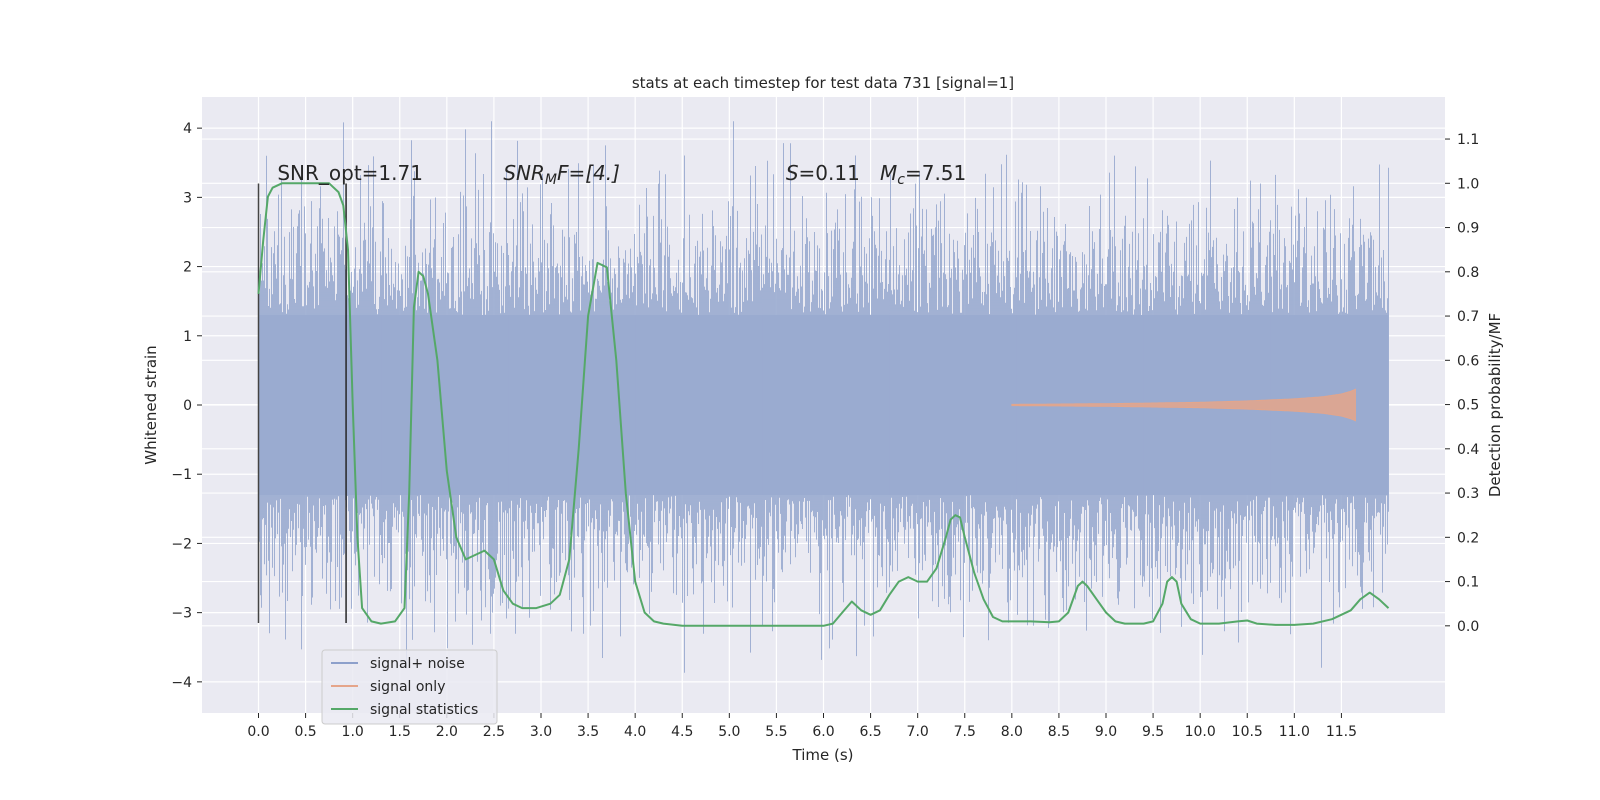 The width and height of the screenshot is (1600, 800). Describe the element at coordinates (1468, 494) in the screenshot. I see `y-right-tick-label: 0.3` at that location.